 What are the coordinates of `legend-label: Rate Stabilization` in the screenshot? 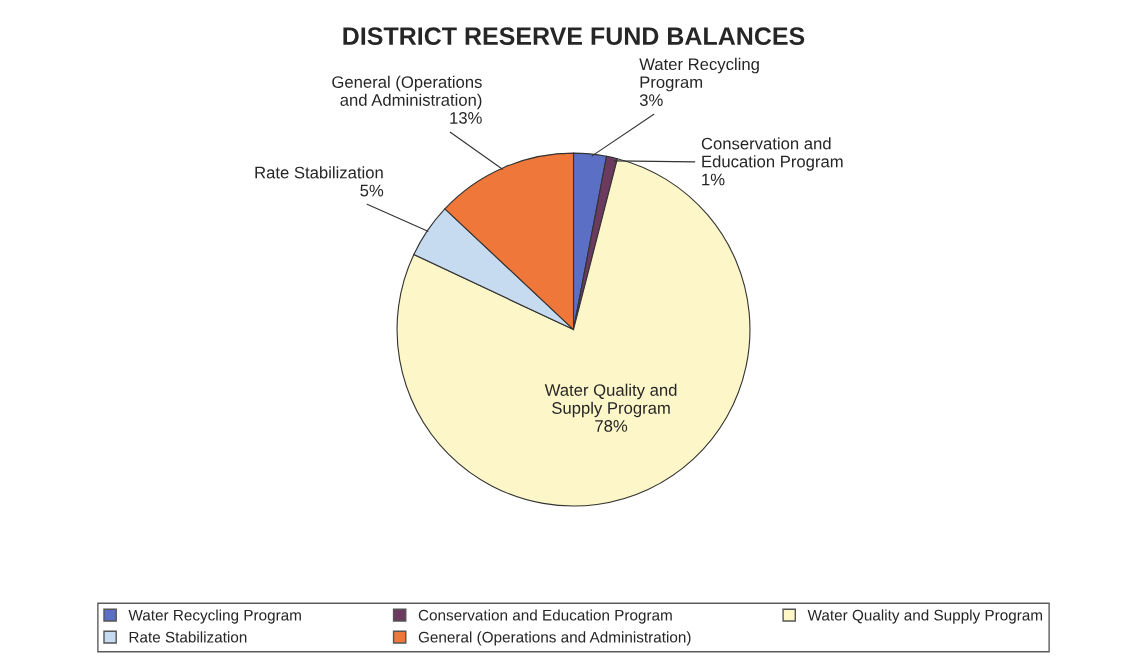 It's located at (188, 637).